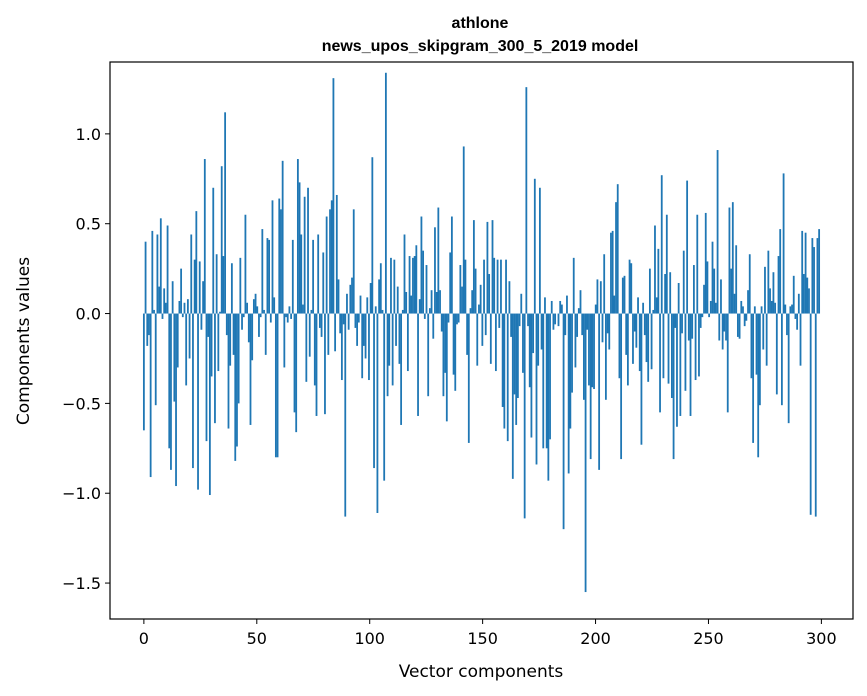  Describe the element at coordinates (257, 638) in the screenshot. I see `x-tick-label: 50` at that location.